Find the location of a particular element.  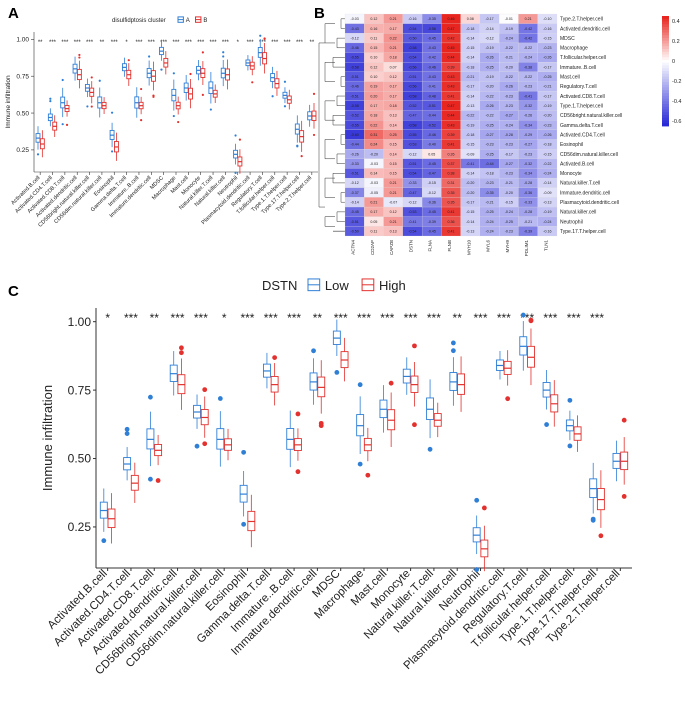

heat-cell-value: 0.18 is located at coordinates (393, 58).